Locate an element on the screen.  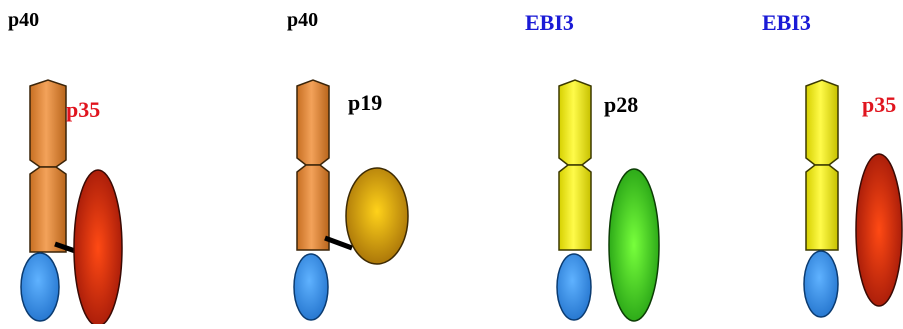
partner-label: p28 is located at coordinates (621, 104).